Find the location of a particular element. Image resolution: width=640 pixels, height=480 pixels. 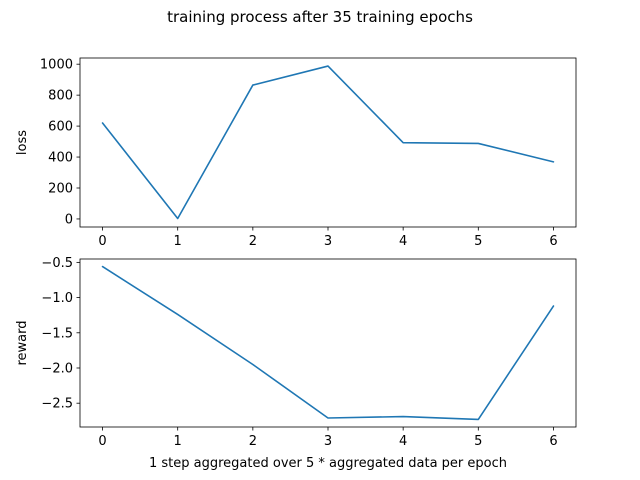

loss-xtick-label: 1 is located at coordinates (178, 241).